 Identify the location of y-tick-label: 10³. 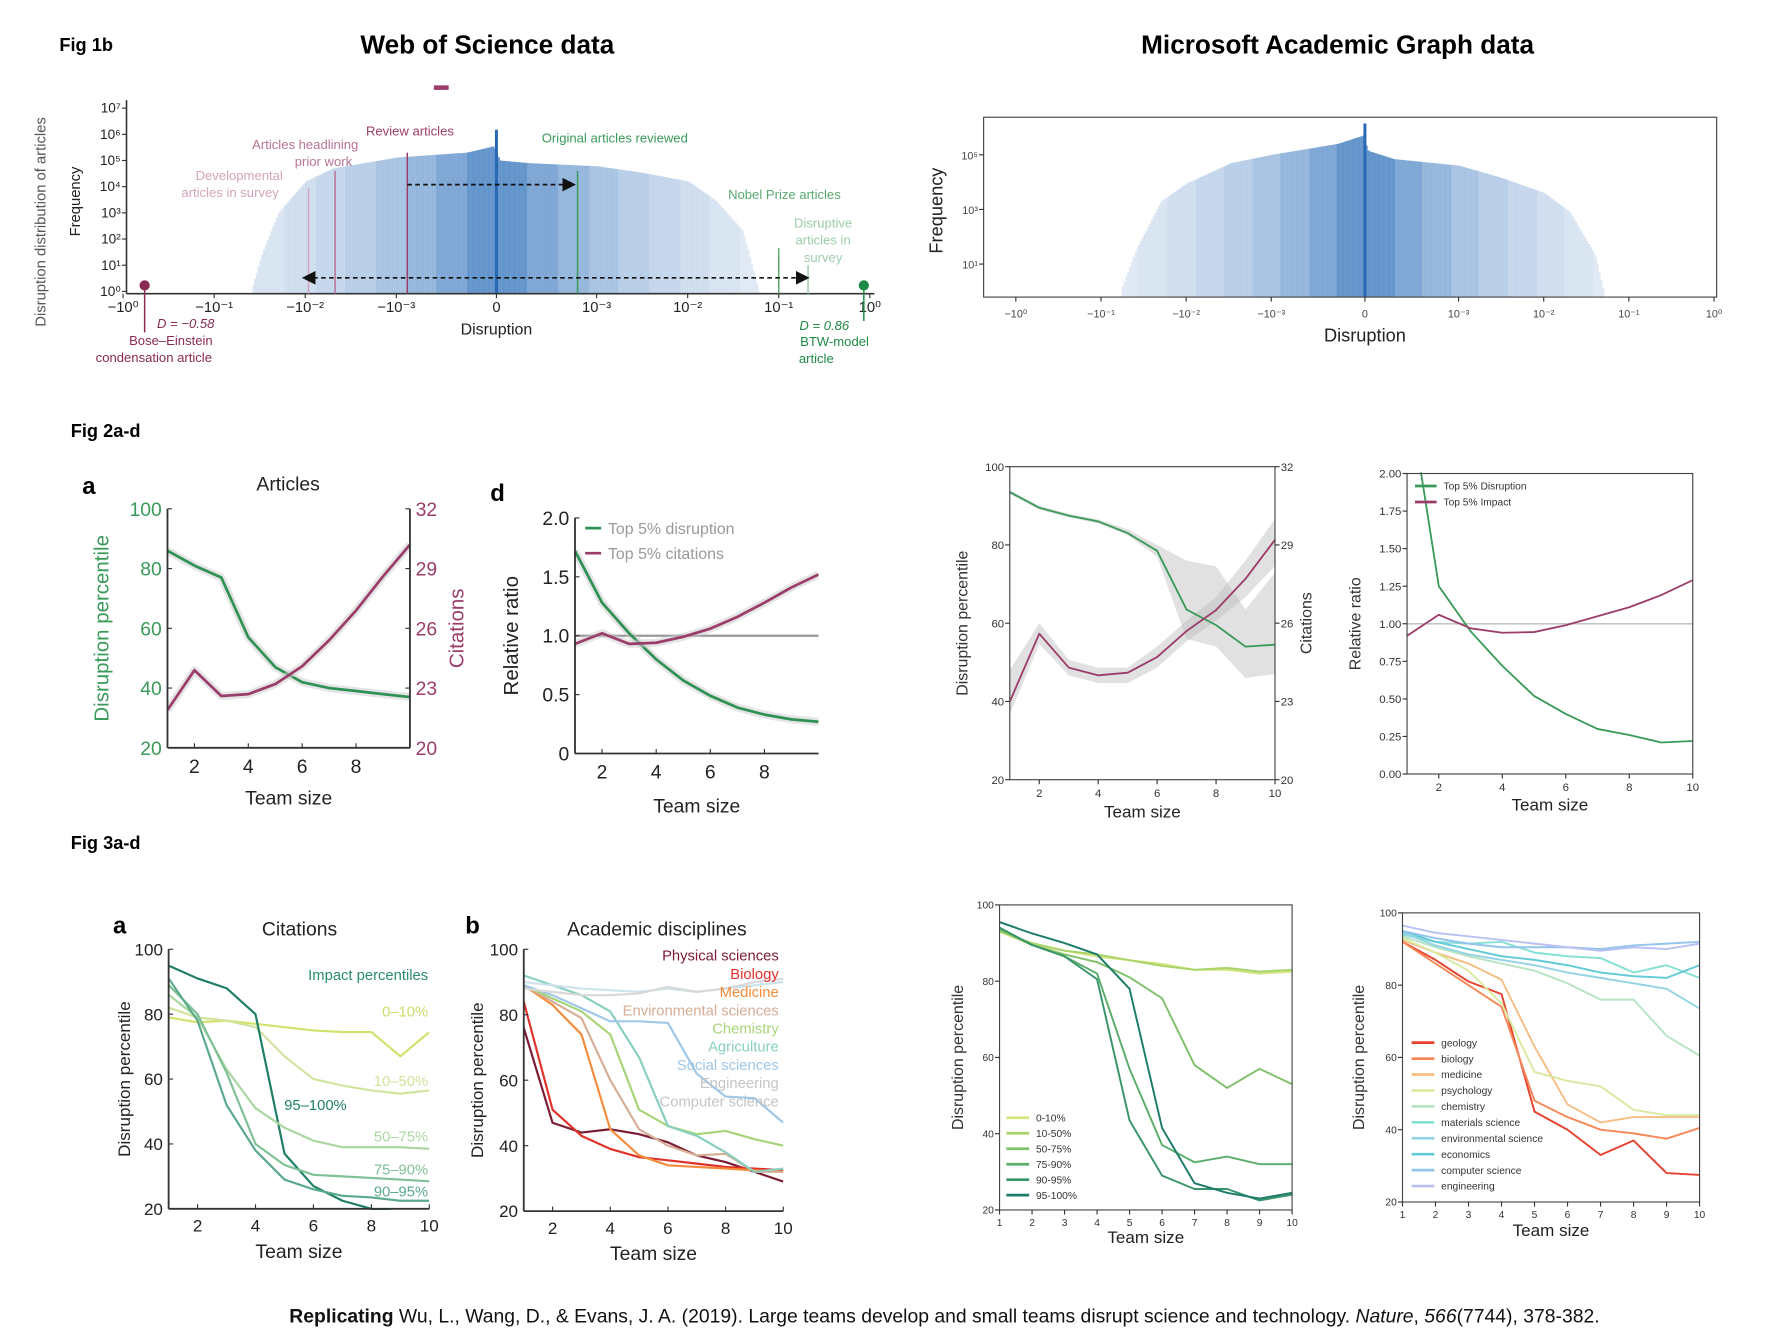
(970, 211).